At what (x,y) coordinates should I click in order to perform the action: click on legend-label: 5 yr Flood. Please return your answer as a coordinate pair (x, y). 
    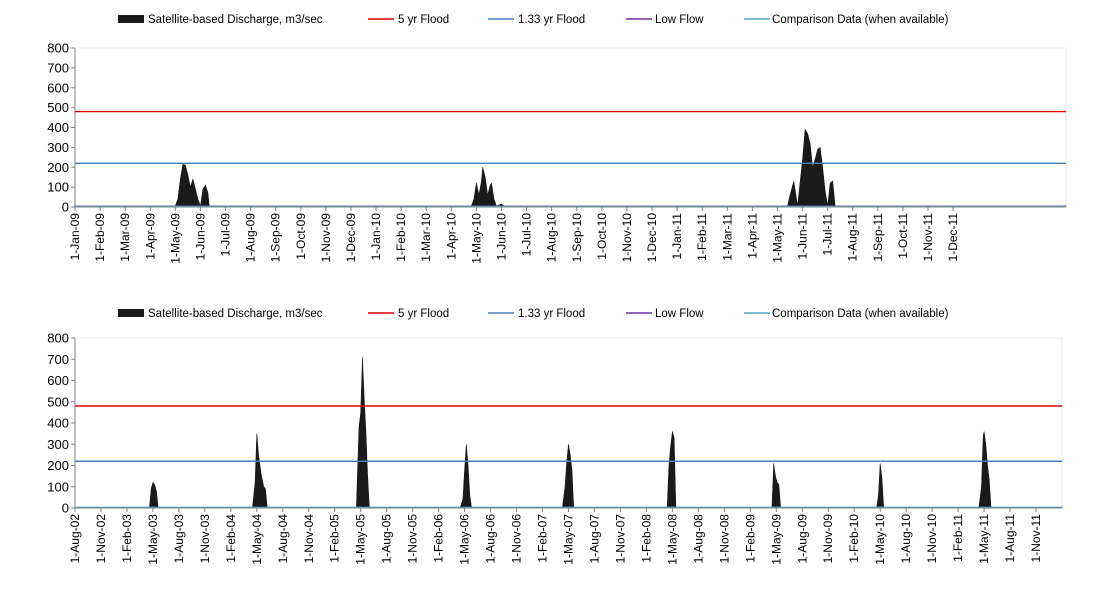
    Looking at the image, I should click on (423, 314).